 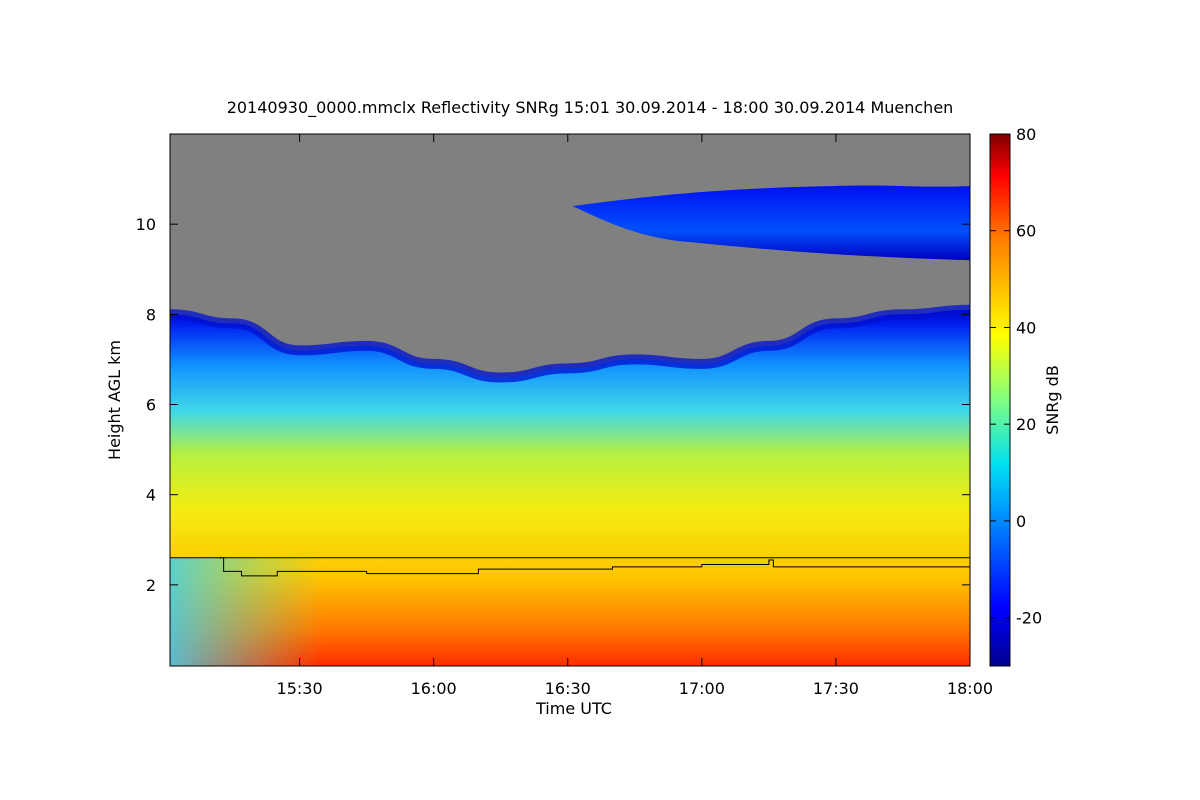 I want to click on x-tick-label: 16:00, so click(x=434, y=688).